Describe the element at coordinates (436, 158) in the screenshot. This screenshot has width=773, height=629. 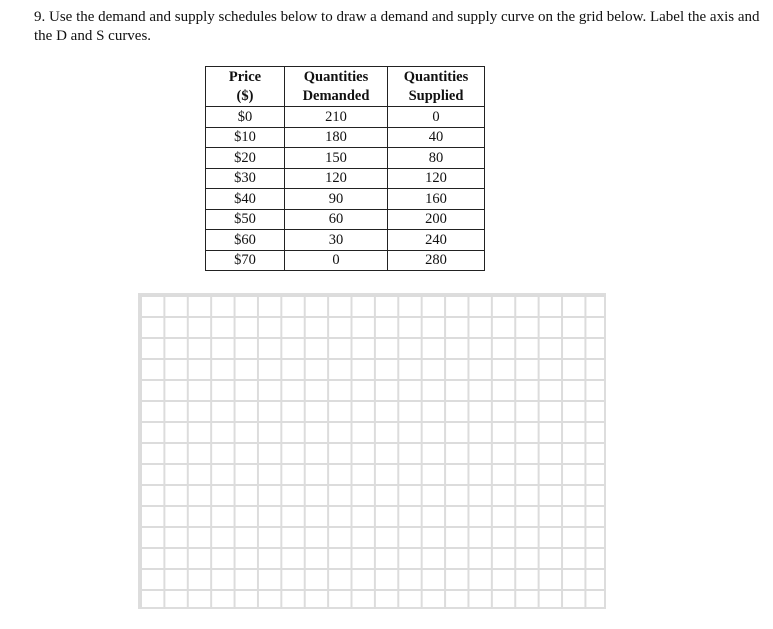
I see `quantity-supplied-cell: 80` at that location.